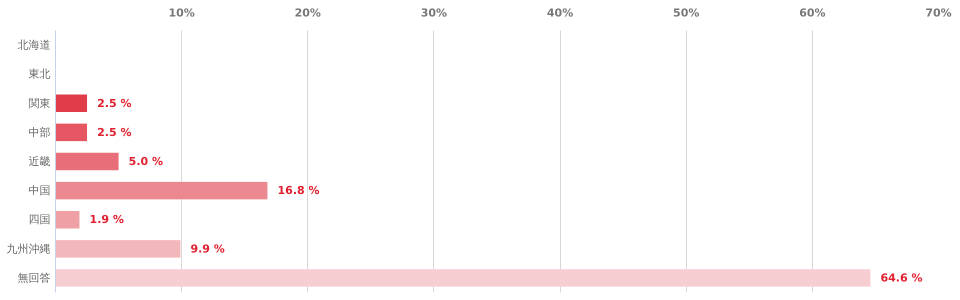 The width and height of the screenshot is (960, 300). Describe the element at coordinates (39, 132) in the screenshot. I see `y-tick-label: 中部` at that location.